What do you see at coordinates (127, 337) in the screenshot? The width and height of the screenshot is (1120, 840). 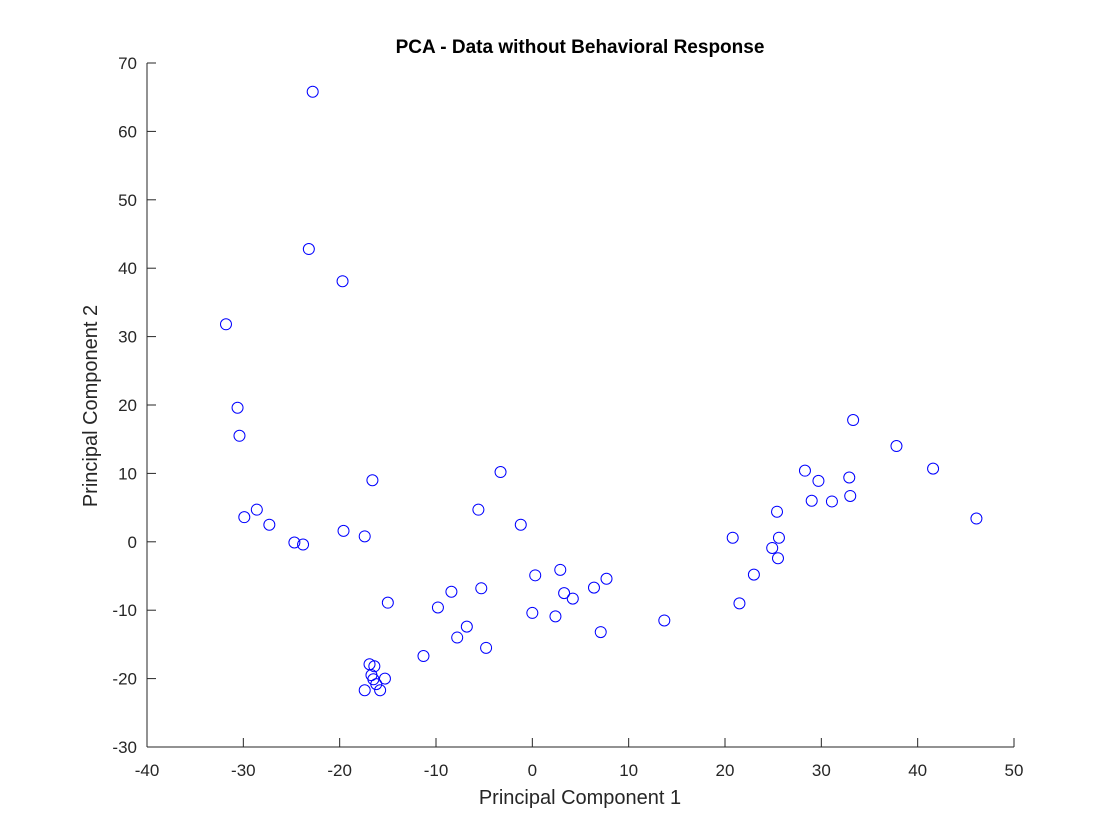 I see `y-tick-label: 30` at bounding box center [127, 337].